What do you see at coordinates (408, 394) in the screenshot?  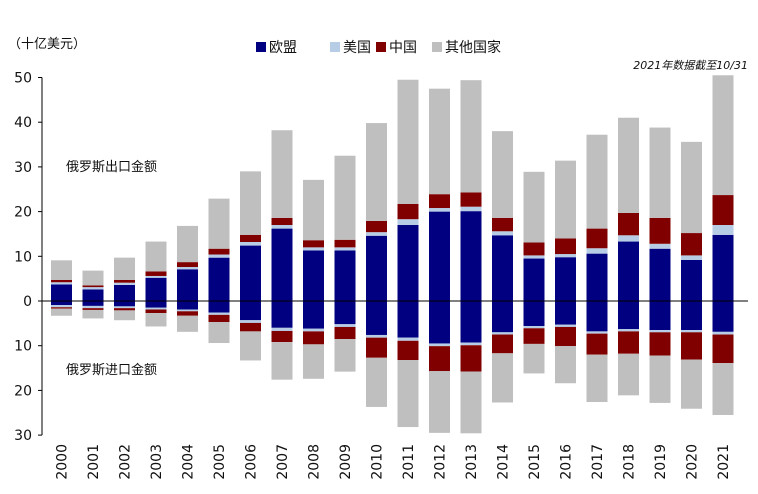 I see `bar-import-其他国家-2011` at bounding box center [408, 394].